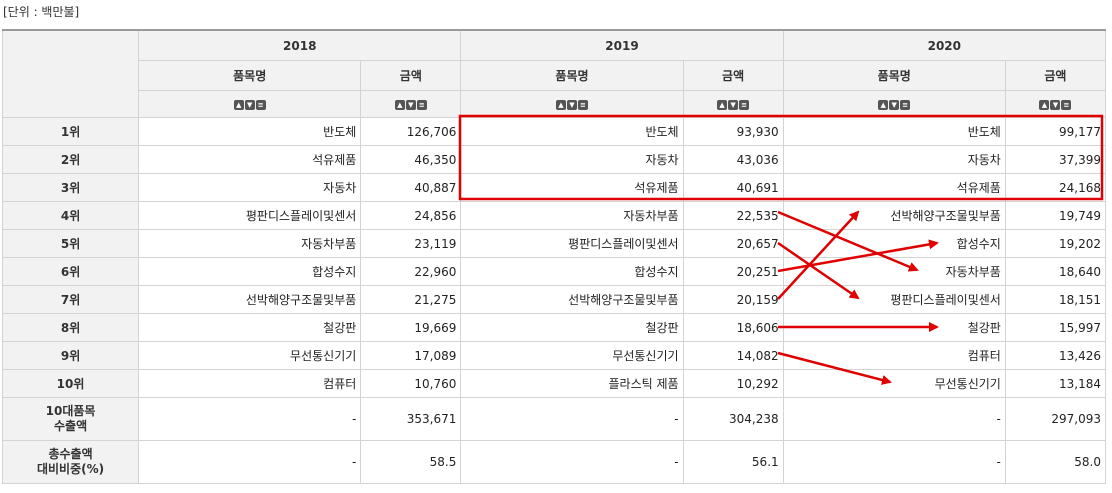 The image size is (1112, 493). Describe the element at coordinates (554, 327) in the screenshot. I see `table-row: 8위 철강판 19,669 철강판 18,606 철강판 15,997` at that location.